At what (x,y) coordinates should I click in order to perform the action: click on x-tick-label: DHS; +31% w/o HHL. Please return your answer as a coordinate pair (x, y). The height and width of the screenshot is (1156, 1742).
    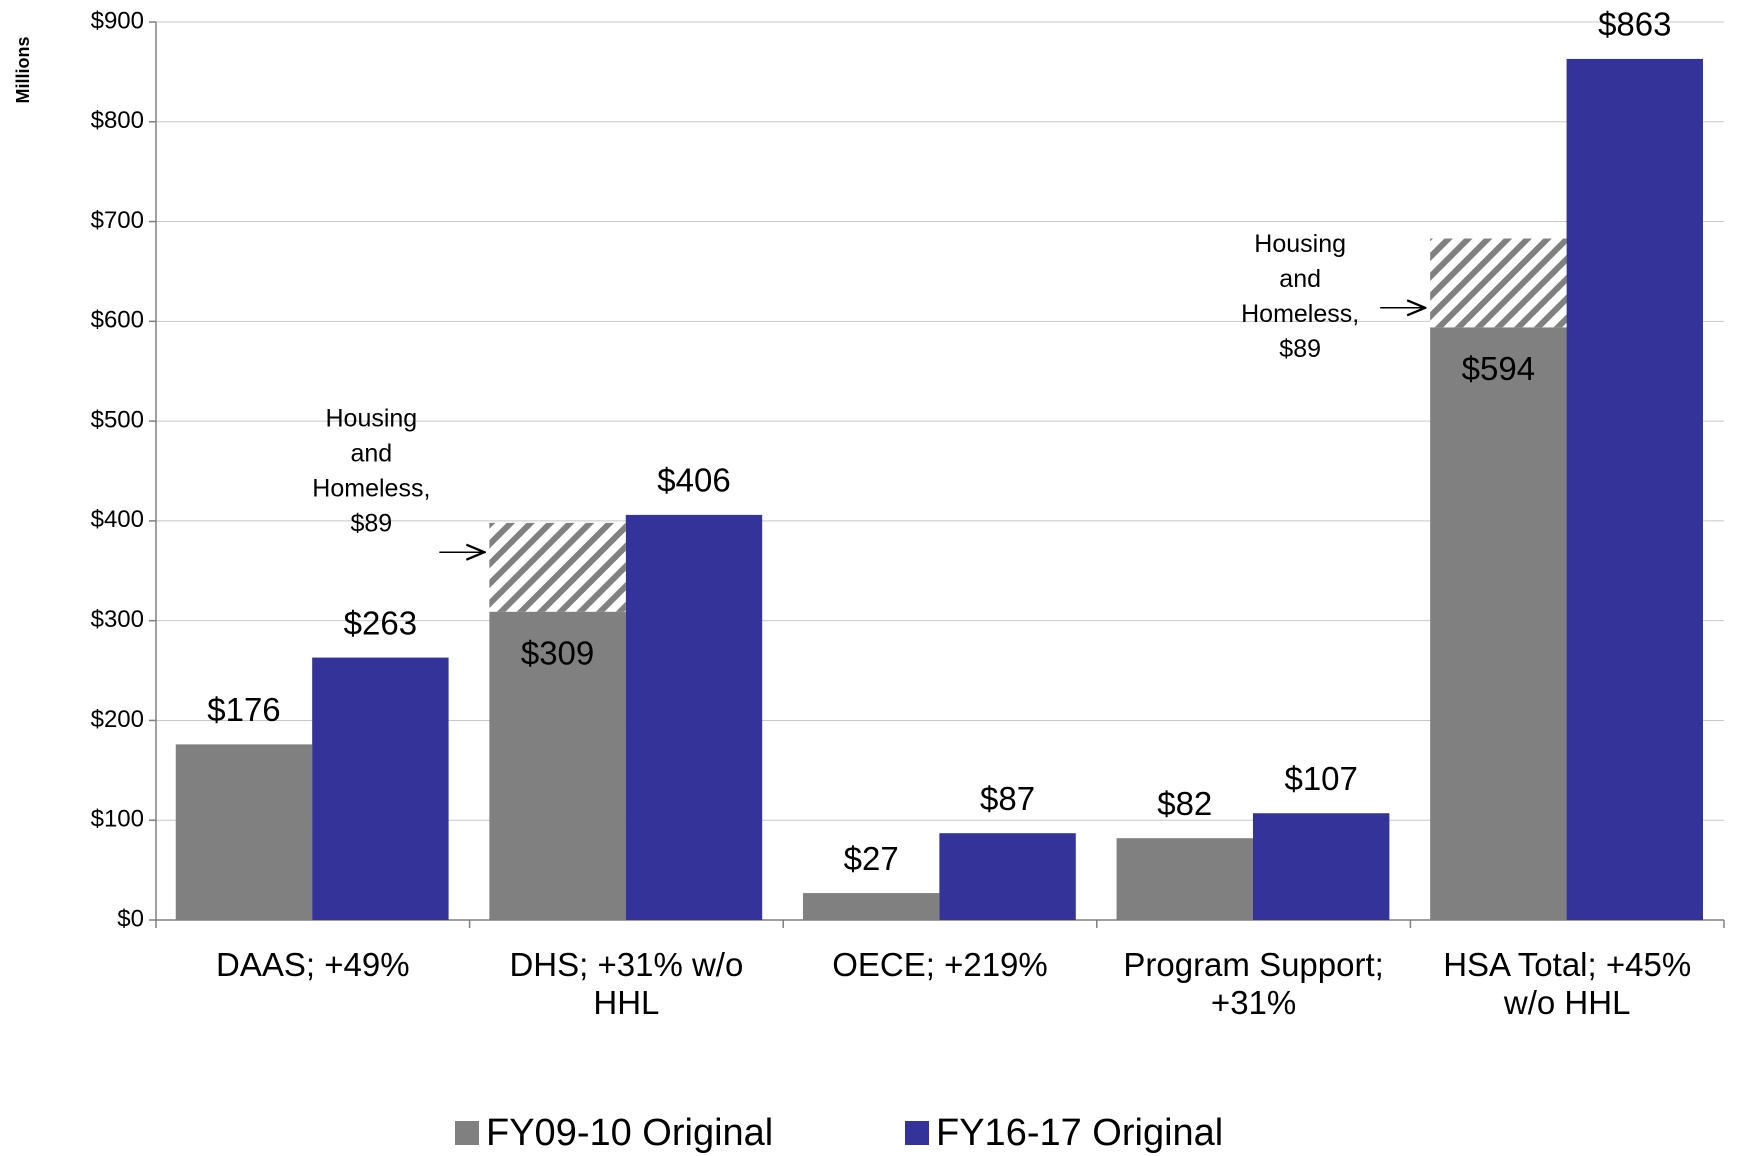
    Looking at the image, I should click on (626, 983).